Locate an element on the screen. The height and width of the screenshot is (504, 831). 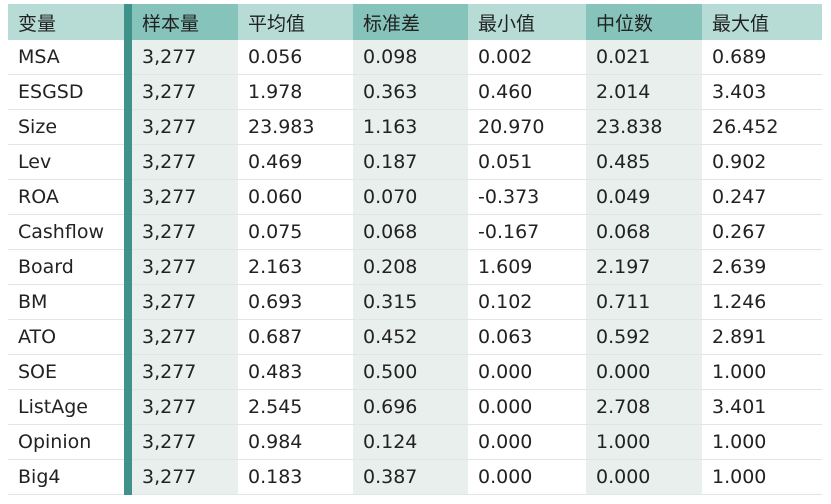
header-cell: 中位数 is located at coordinates (644, 22).